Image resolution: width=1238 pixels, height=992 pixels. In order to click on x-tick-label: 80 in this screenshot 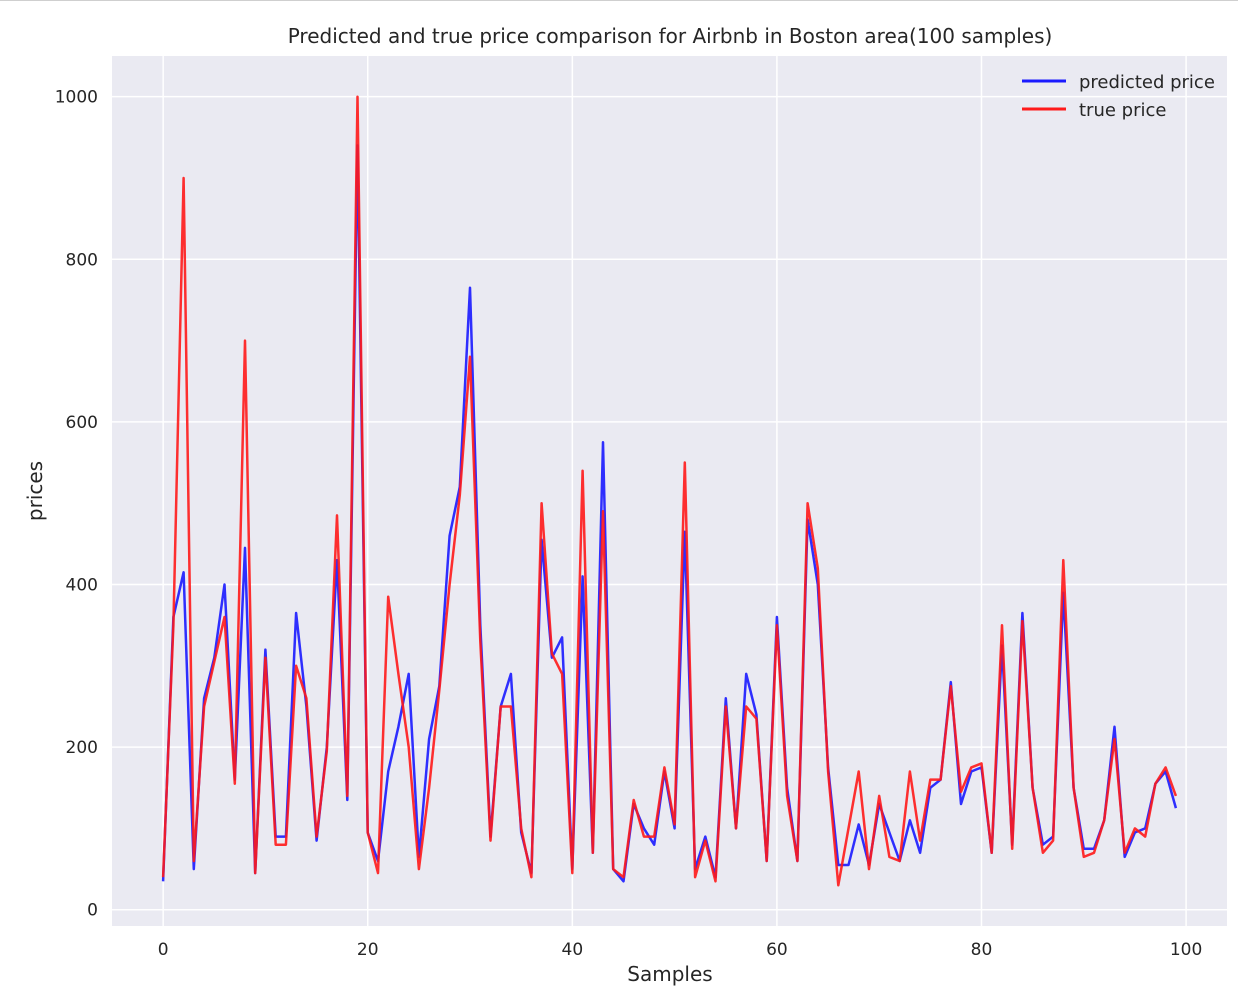, I will do `click(982, 950)`.